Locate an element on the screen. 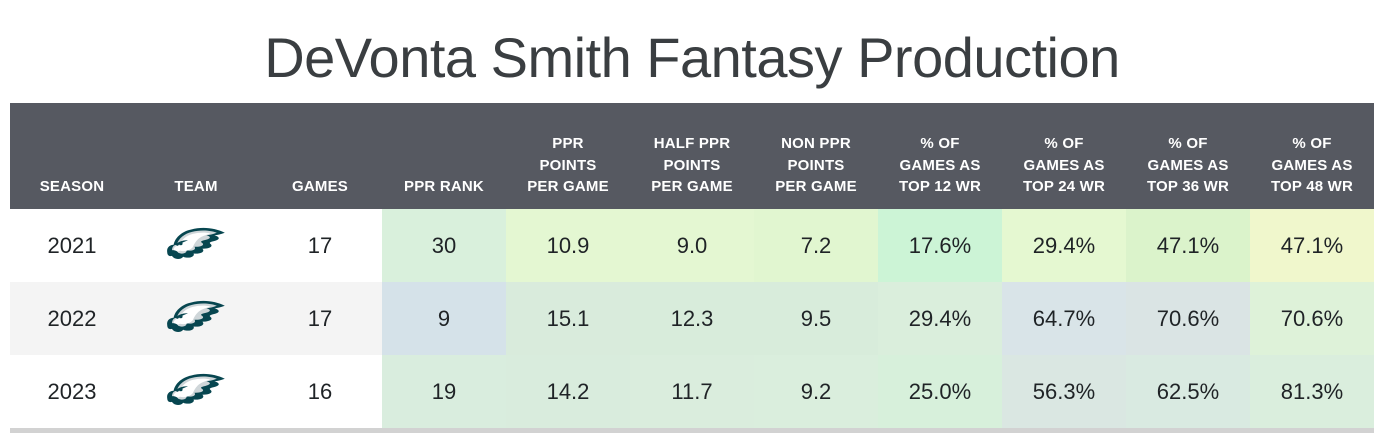 This screenshot has width=1384, height=440. halfppr-ppg-cell: 11.7 is located at coordinates (692, 393).